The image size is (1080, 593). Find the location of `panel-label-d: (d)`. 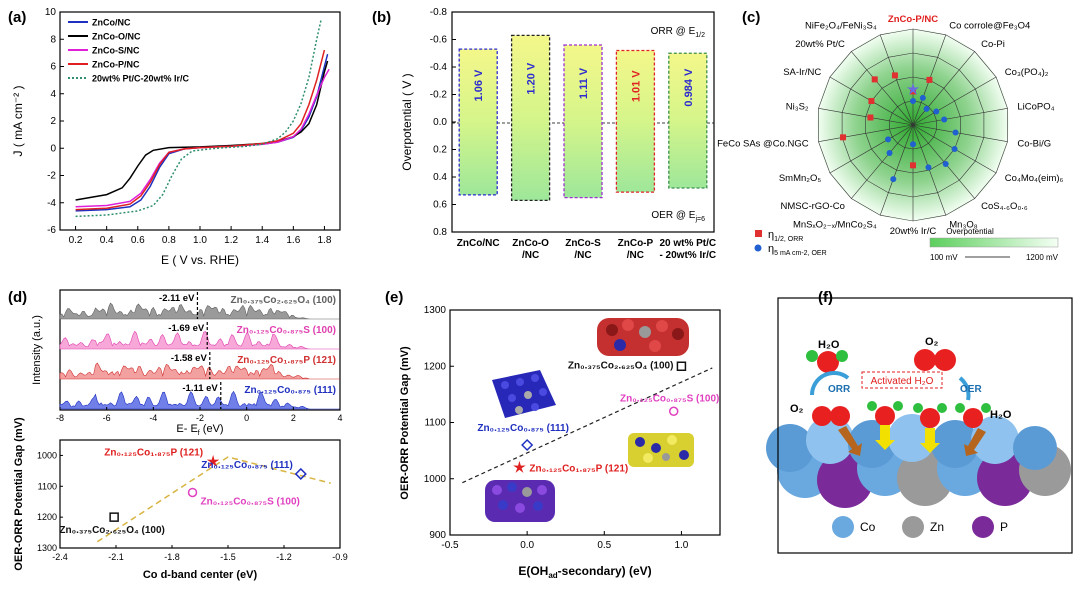

panel-label-d: (d) is located at coordinates (17, 297).